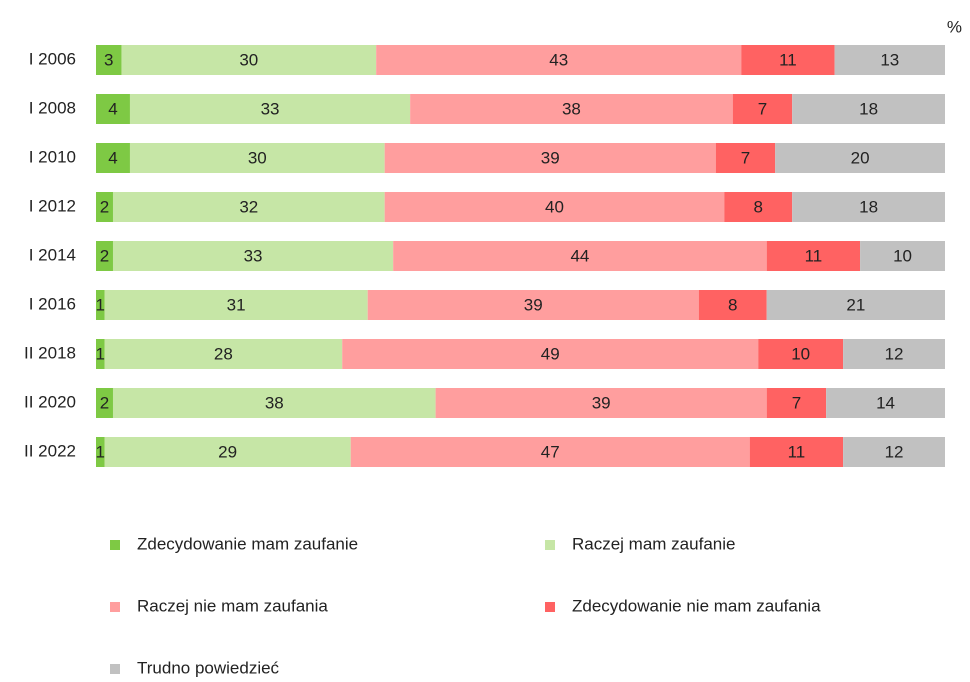  I want to click on value-label: 13, so click(889, 59).